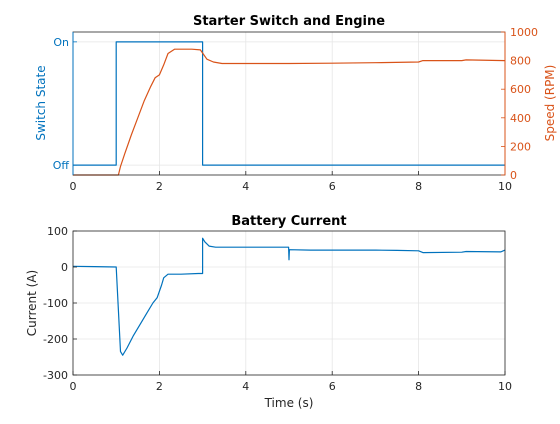 The image size is (560, 424). Describe the element at coordinates (65, 103) in the screenshot. I see `engine-left-ticks: Off On` at that location.